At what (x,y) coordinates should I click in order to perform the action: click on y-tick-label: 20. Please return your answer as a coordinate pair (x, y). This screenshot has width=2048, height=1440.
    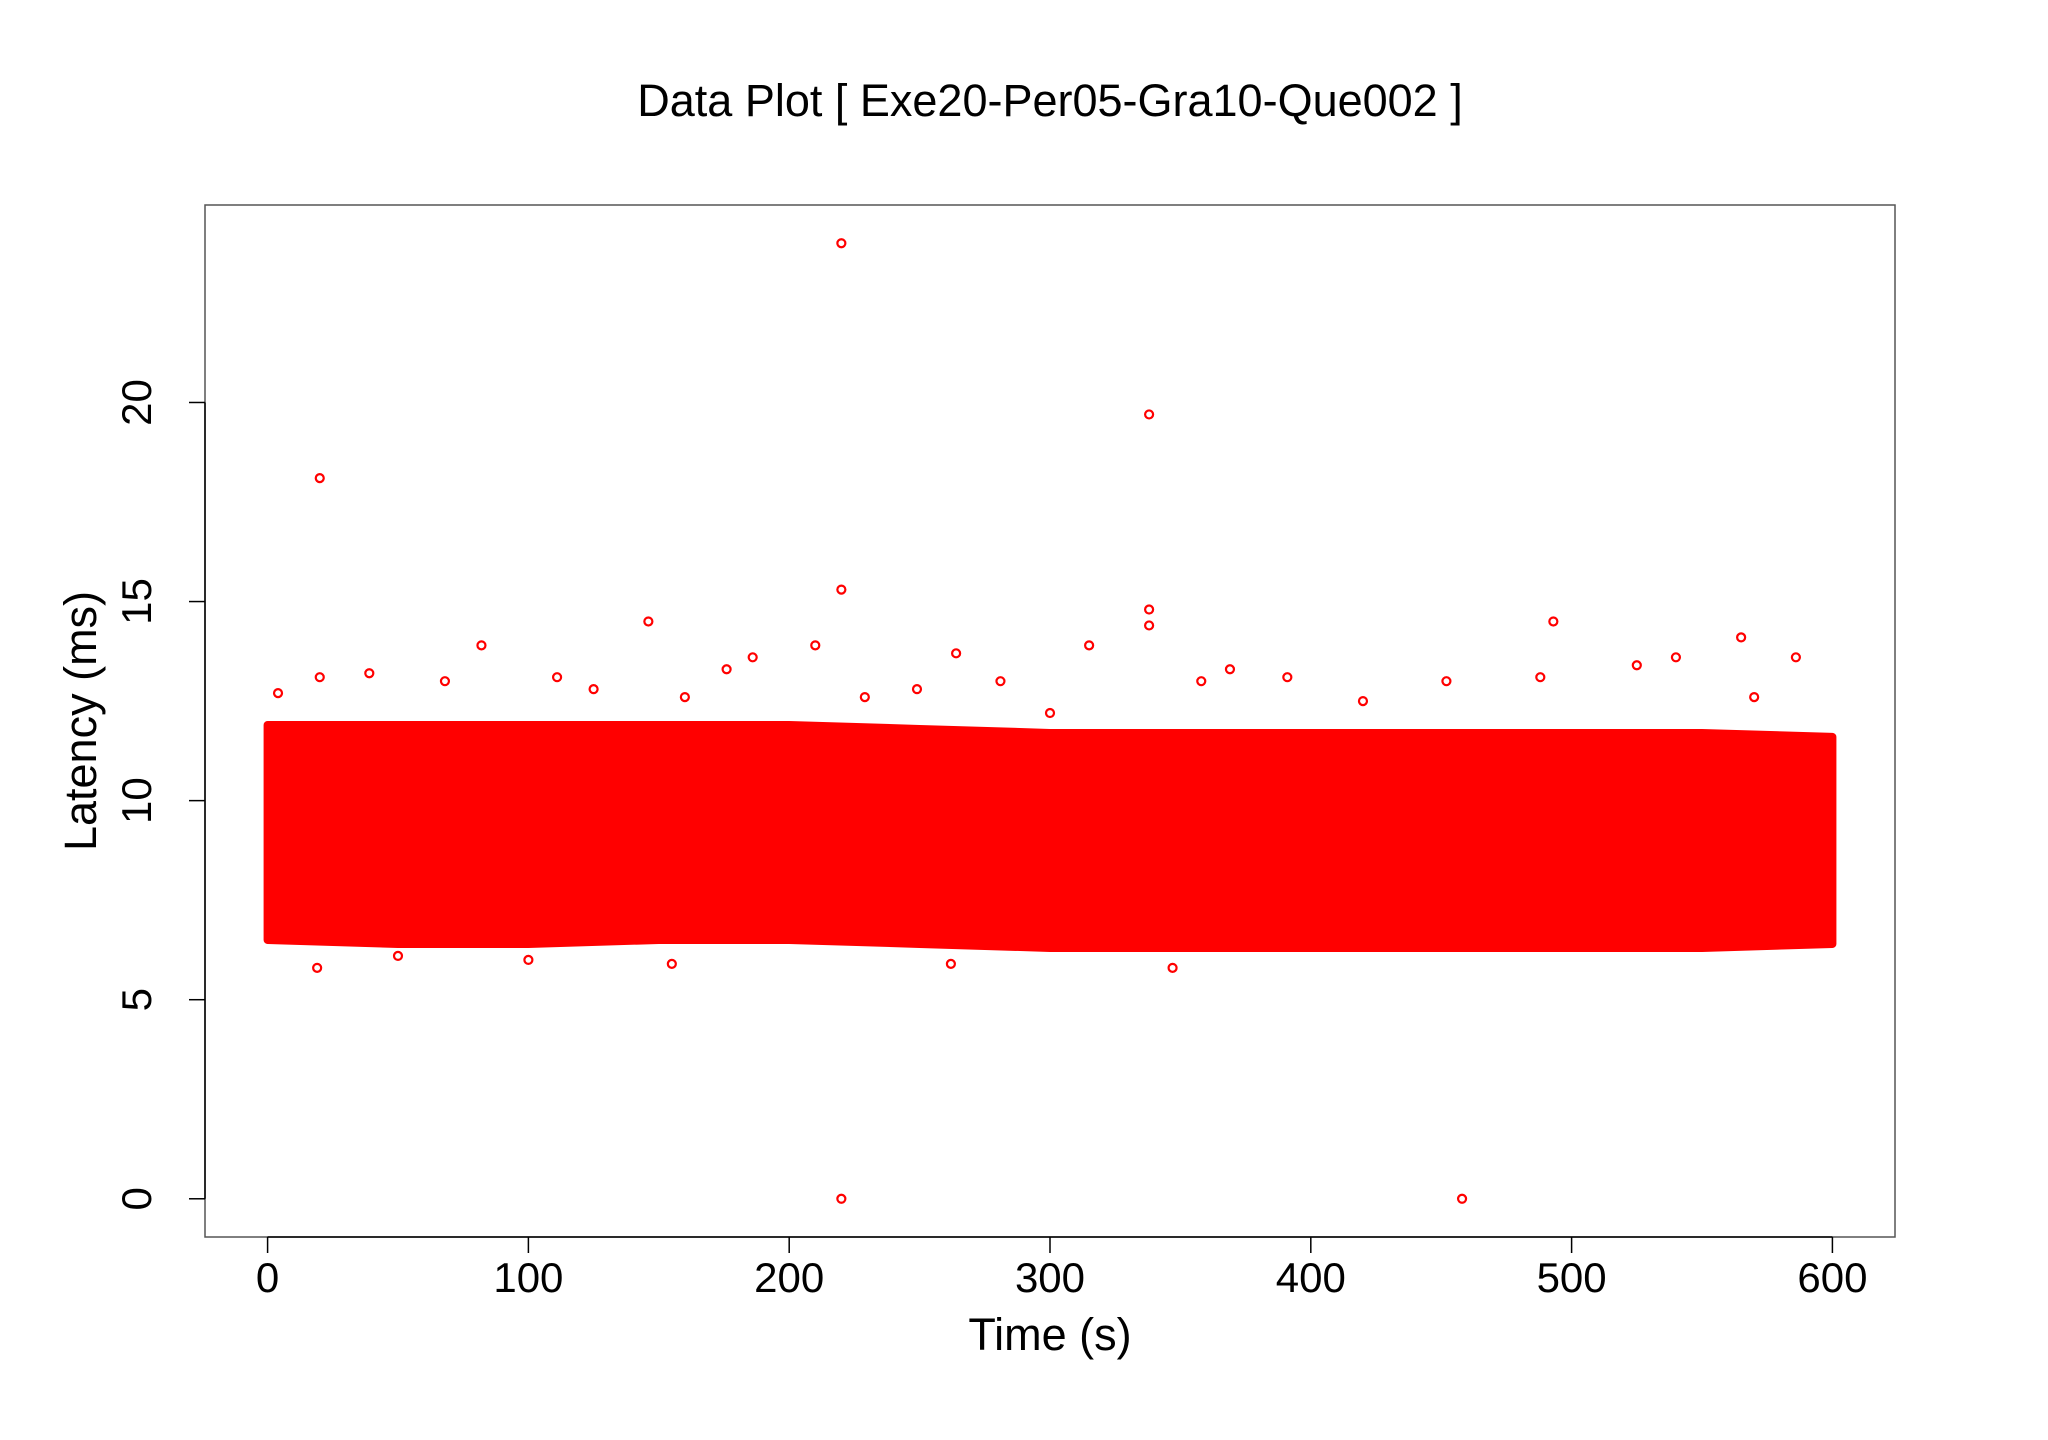
    Looking at the image, I should click on (136, 402).